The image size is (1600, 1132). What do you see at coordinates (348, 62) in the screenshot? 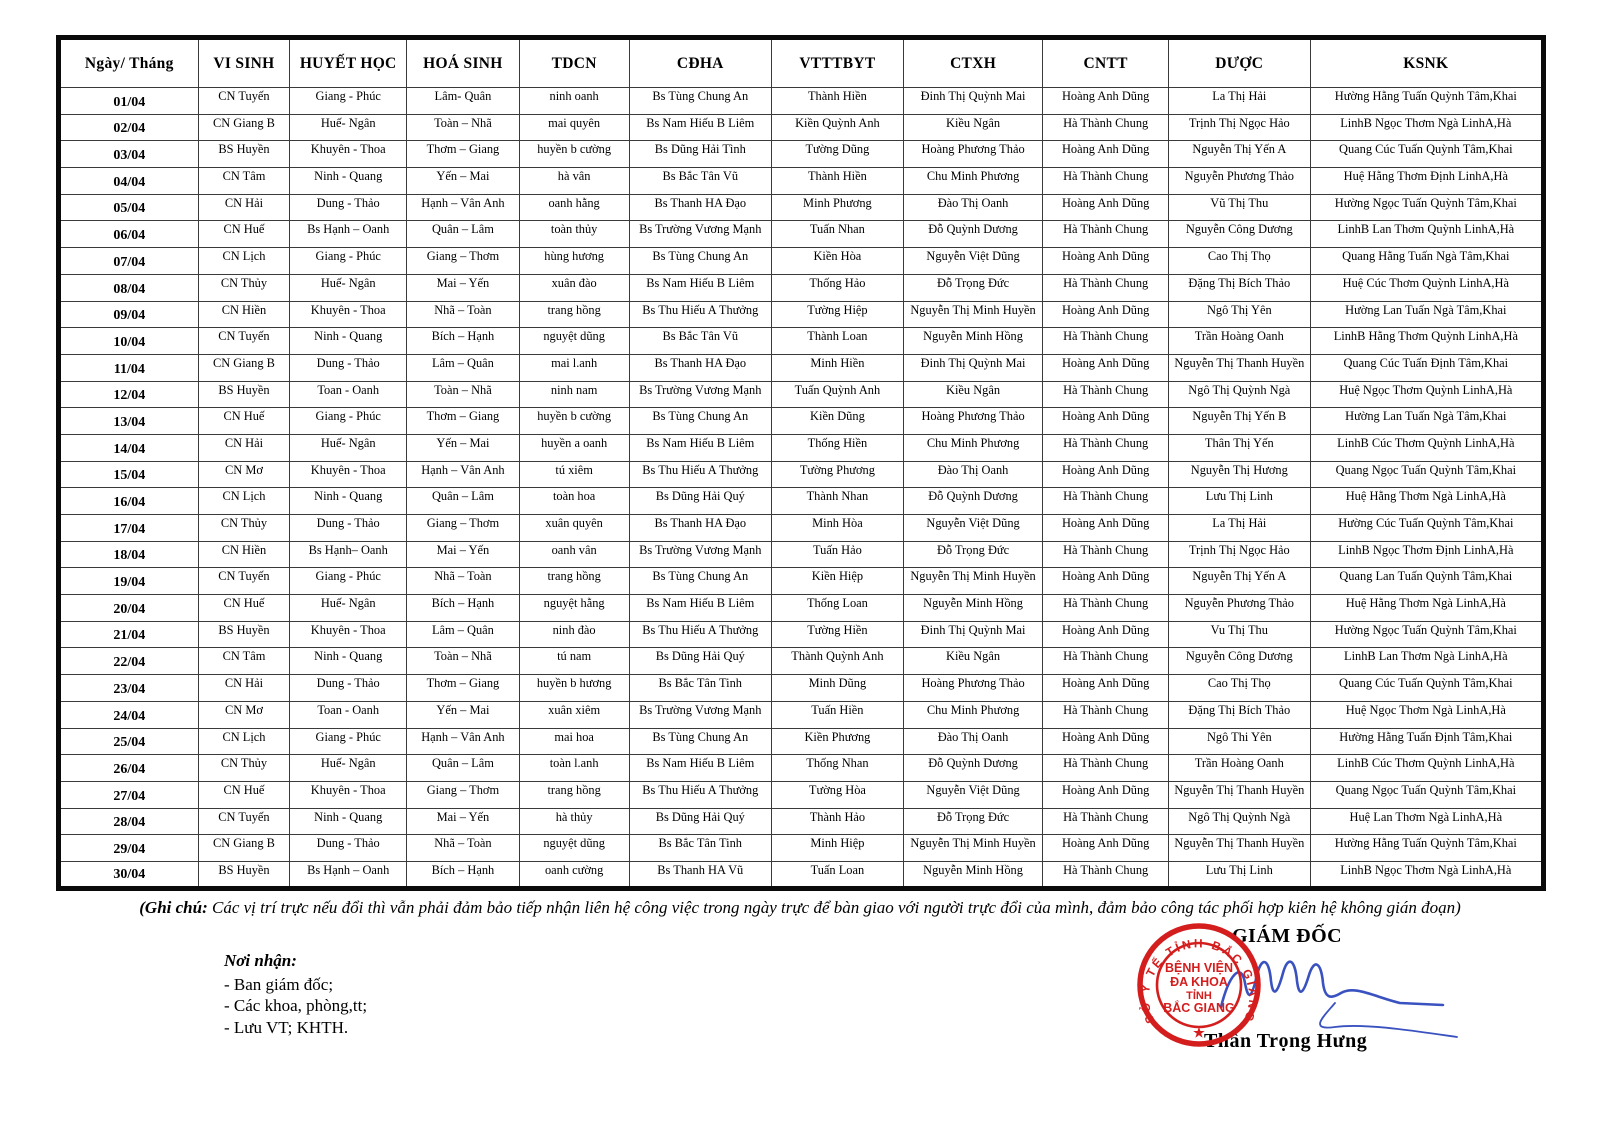
I see `column-header: HUYẾT HỌC` at bounding box center [348, 62].